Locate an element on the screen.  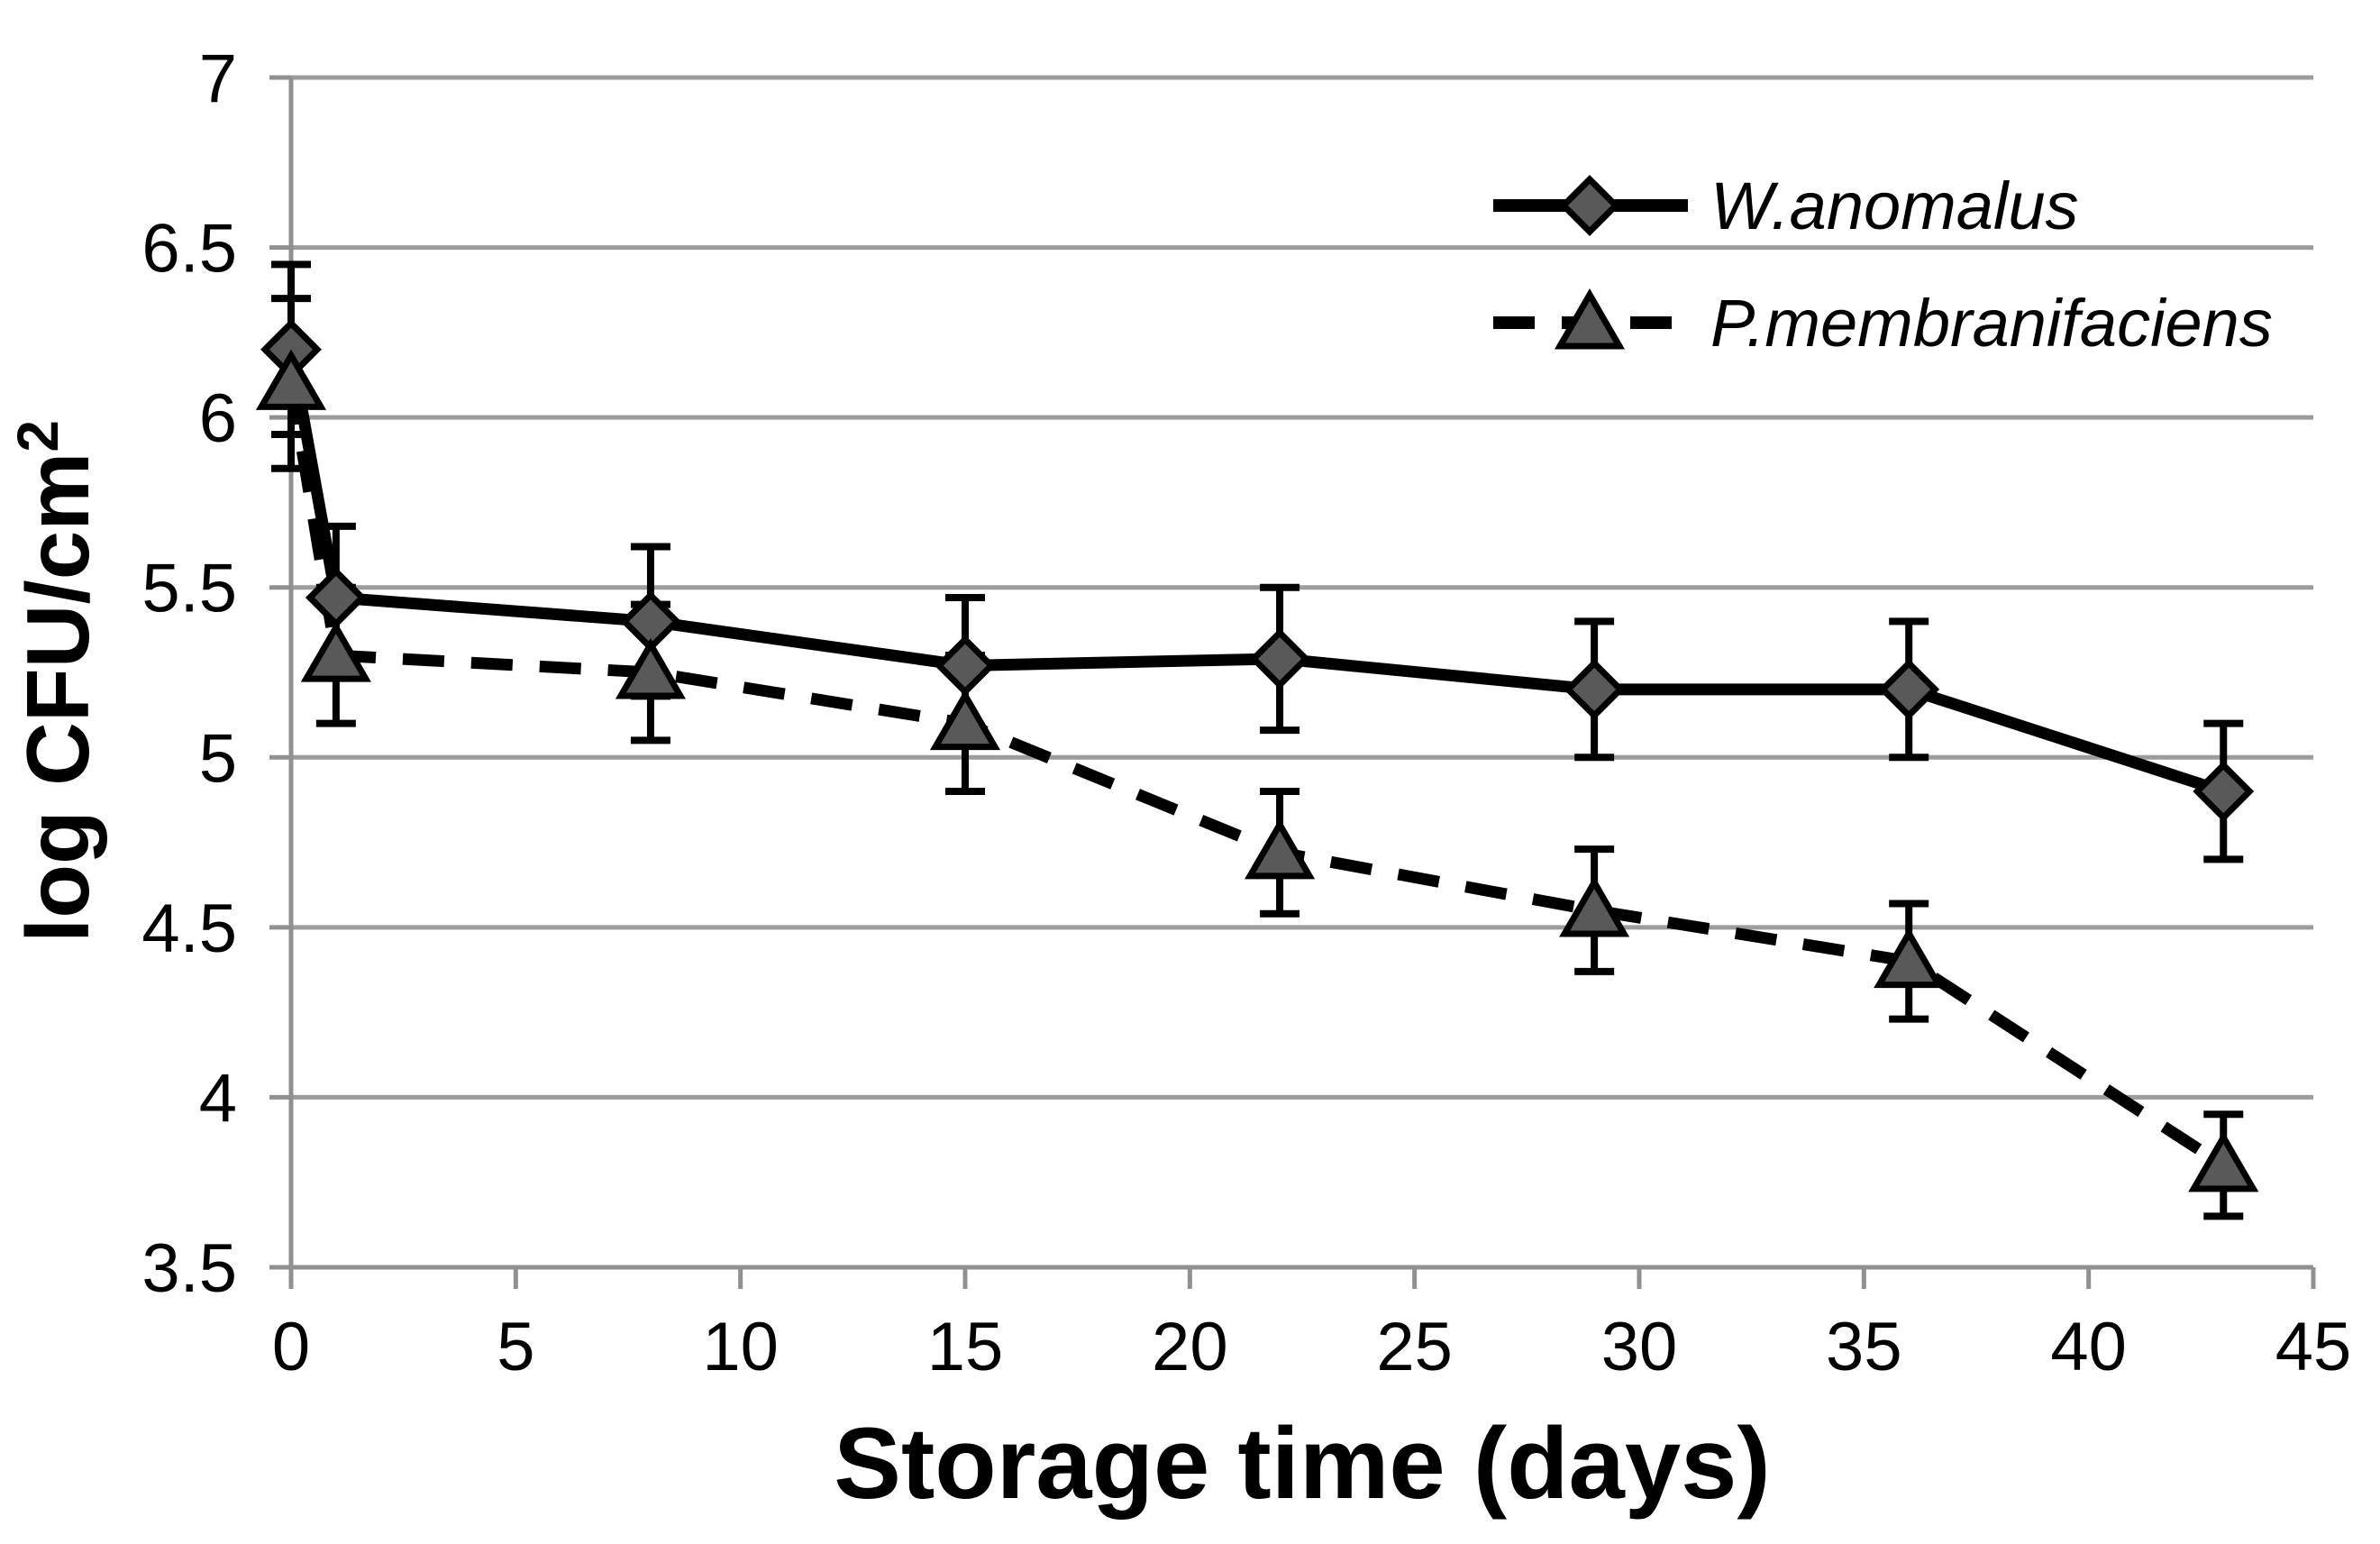
x-tick-label: 10 is located at coordinates (740, 1347).